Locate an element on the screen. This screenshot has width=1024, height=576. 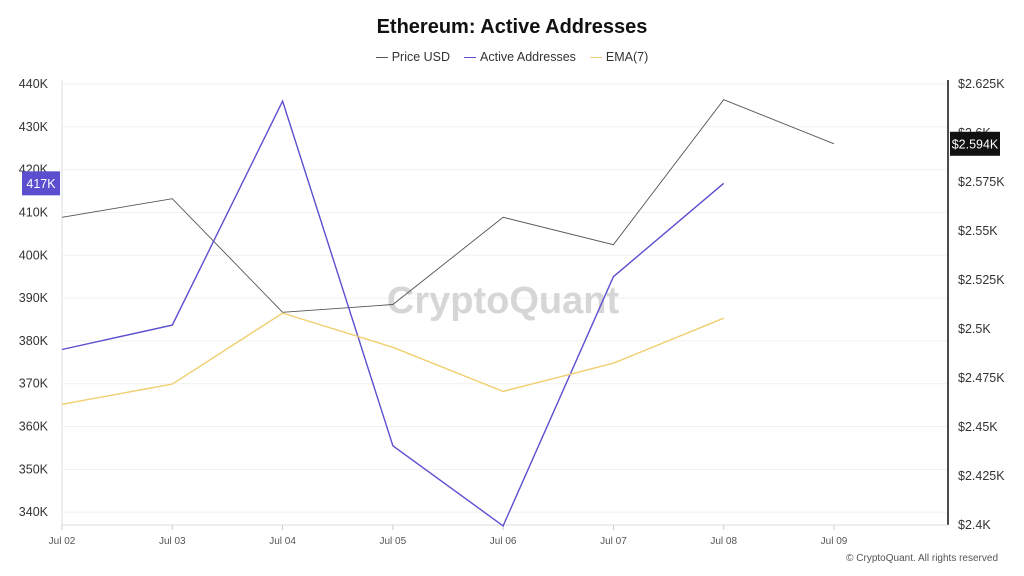
legend-label: Active Addresses is located at coordinates (528, 57).